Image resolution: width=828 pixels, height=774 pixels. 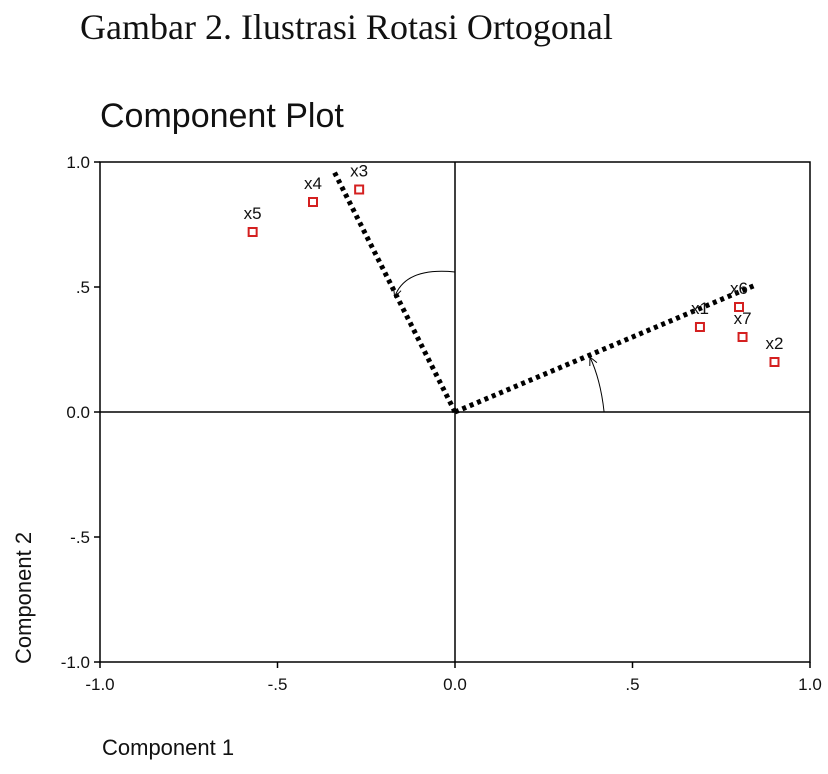 What do you see at coordinates (774, 362) in the screenshot?
I see `data-point-x2` at bounding box center [774, 362].